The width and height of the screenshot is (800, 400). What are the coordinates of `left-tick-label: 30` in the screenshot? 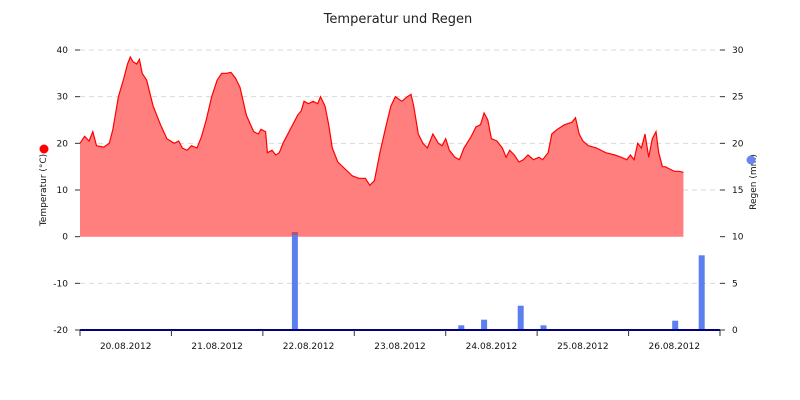 It's located at (63, 98).